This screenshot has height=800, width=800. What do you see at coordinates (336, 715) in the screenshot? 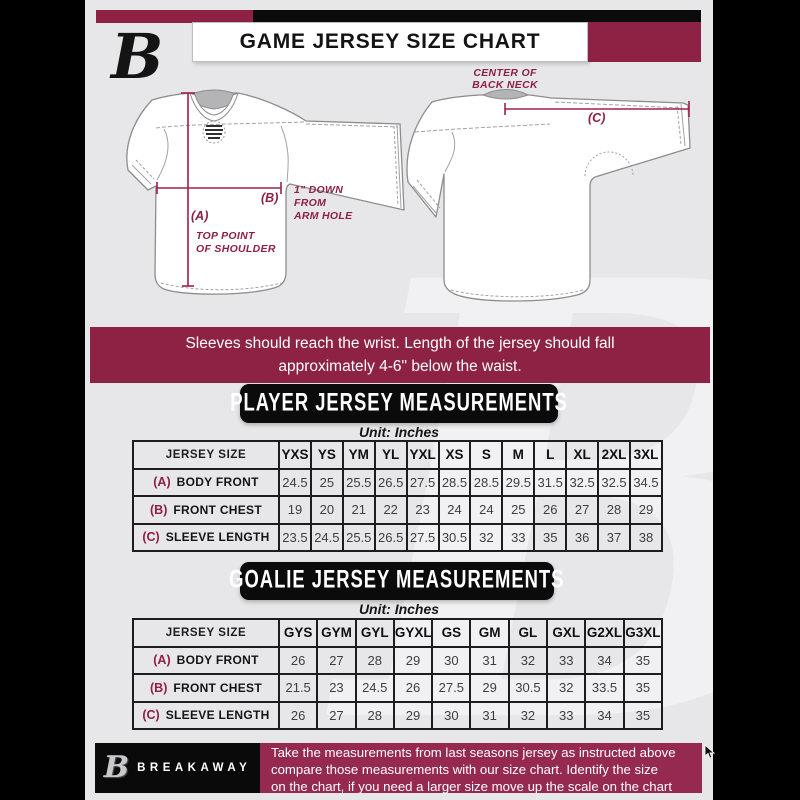
I see `measurement-cell: 27` at bounding box center [336, 715].